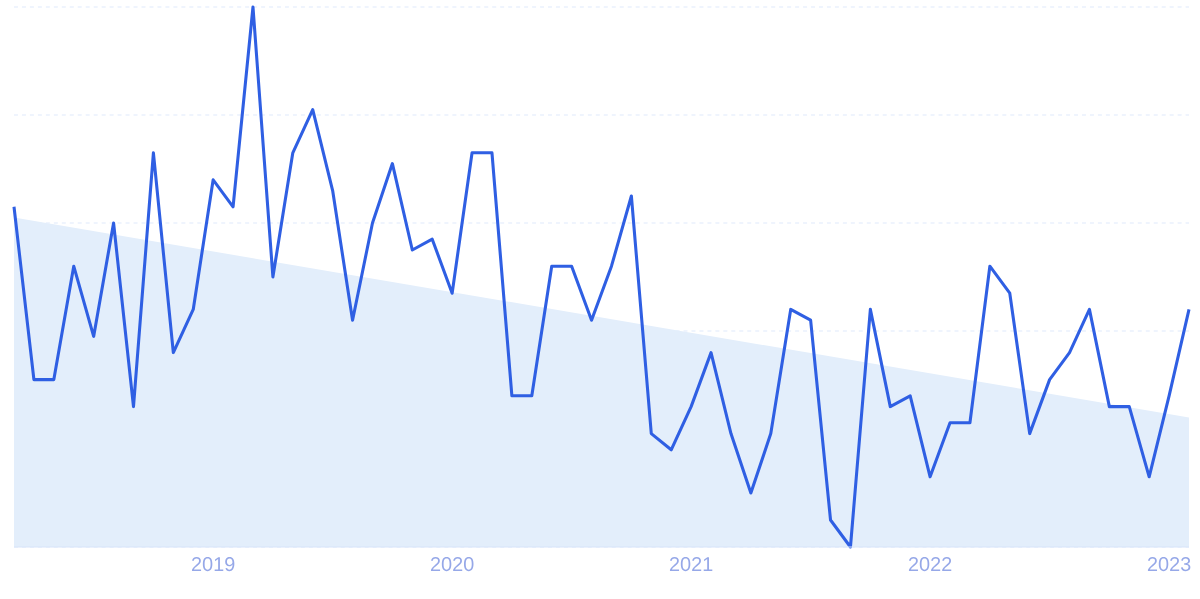 This screenshot has width=1200, height=599. Describe the element at coordinates (930, 564) in the screenshot. I see `x-tick-label: 2022` at that location.